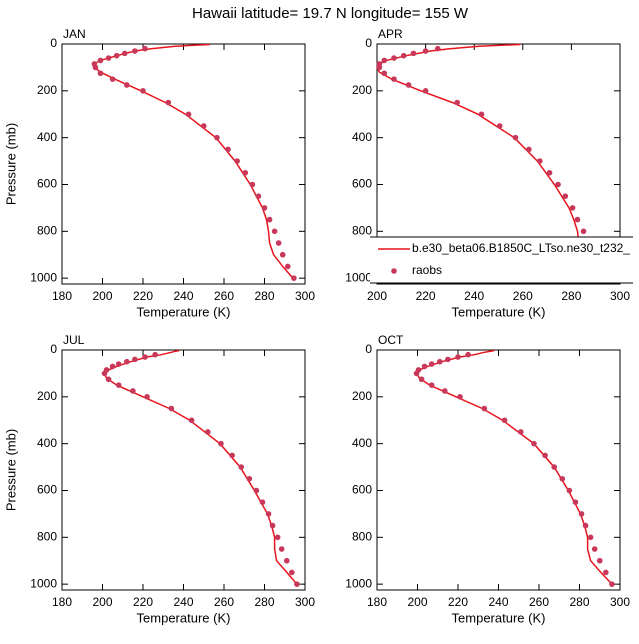  Describe the element at coordinates (74, 340) in the screenshot. I see `panel-label: JUL` at that location.